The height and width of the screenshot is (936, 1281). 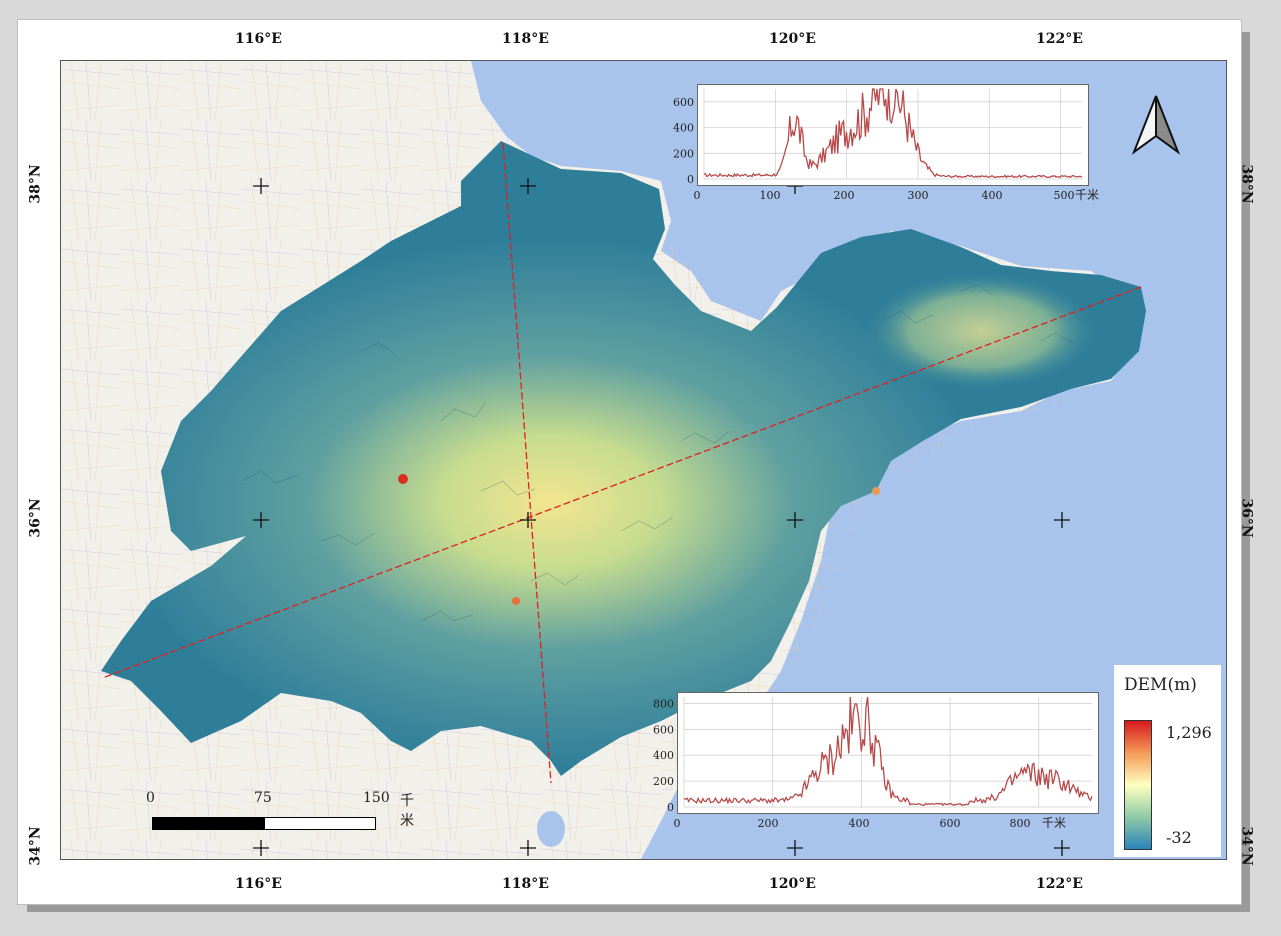 What do you see at coordinates (768, 823) in the screenshot?
I see `profile-bottom-xtick-200: 200` at bounding box center [768, 823].